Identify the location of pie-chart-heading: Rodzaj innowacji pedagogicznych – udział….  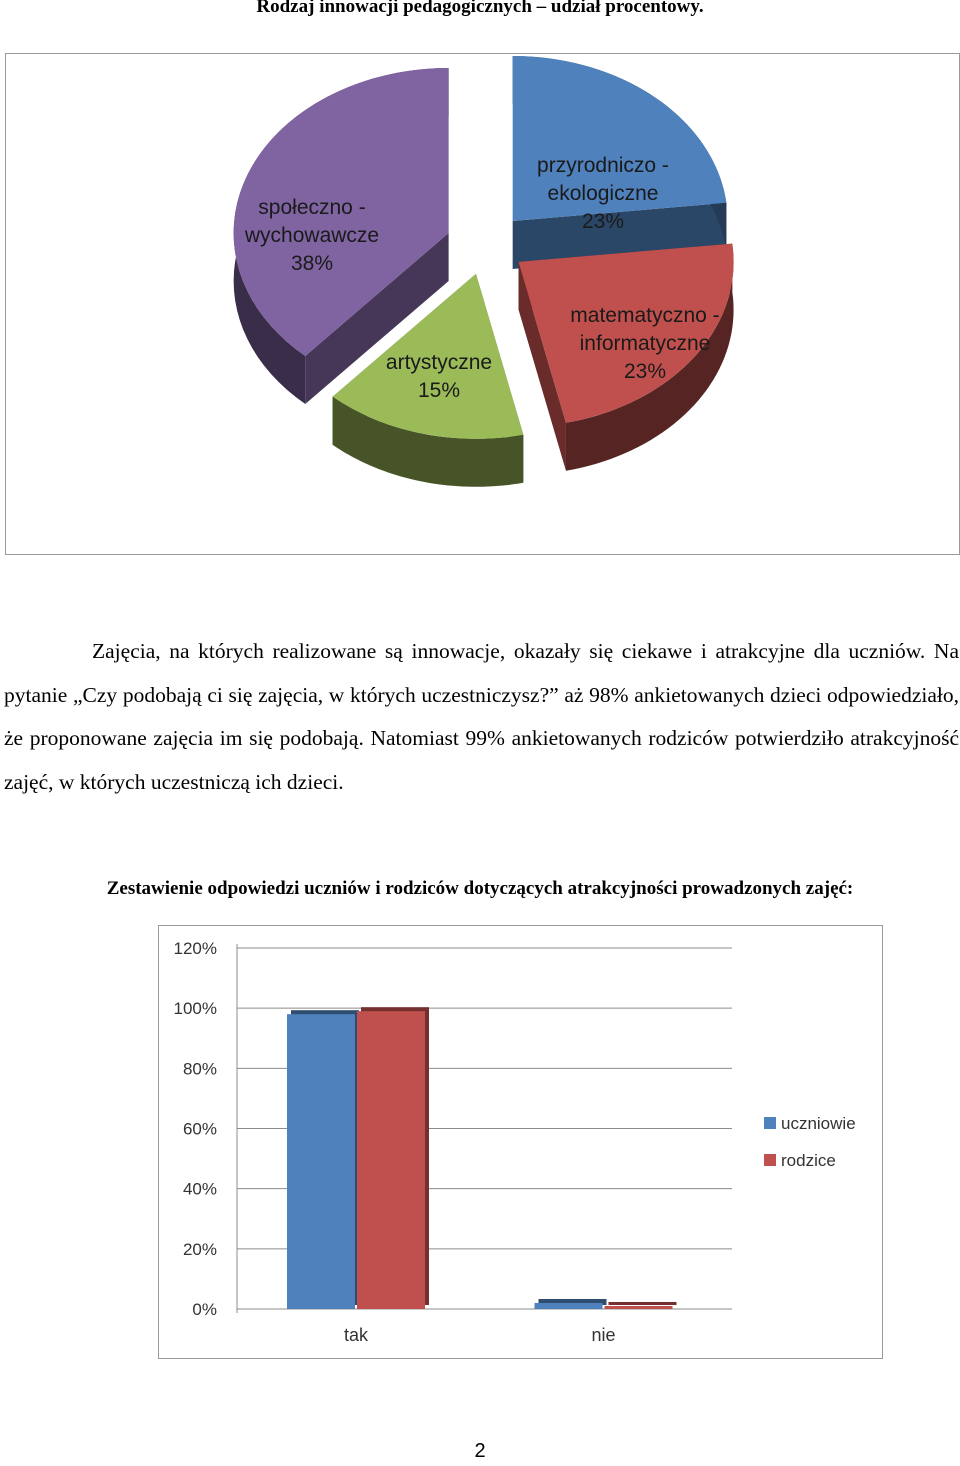
(480, 8).